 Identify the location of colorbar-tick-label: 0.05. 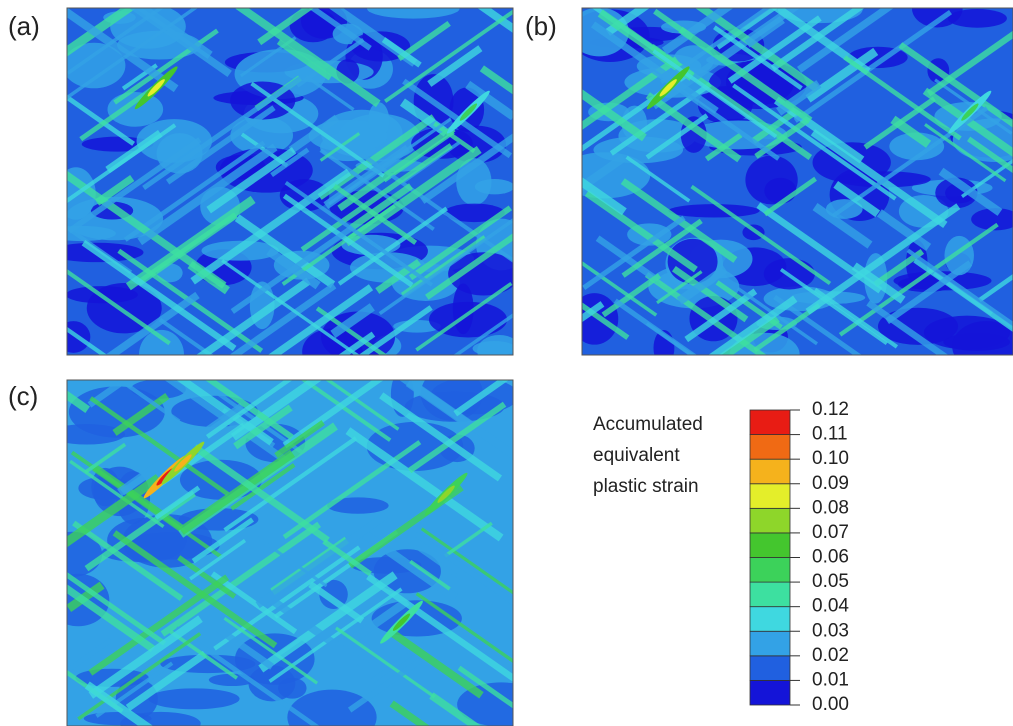
(830, 581).